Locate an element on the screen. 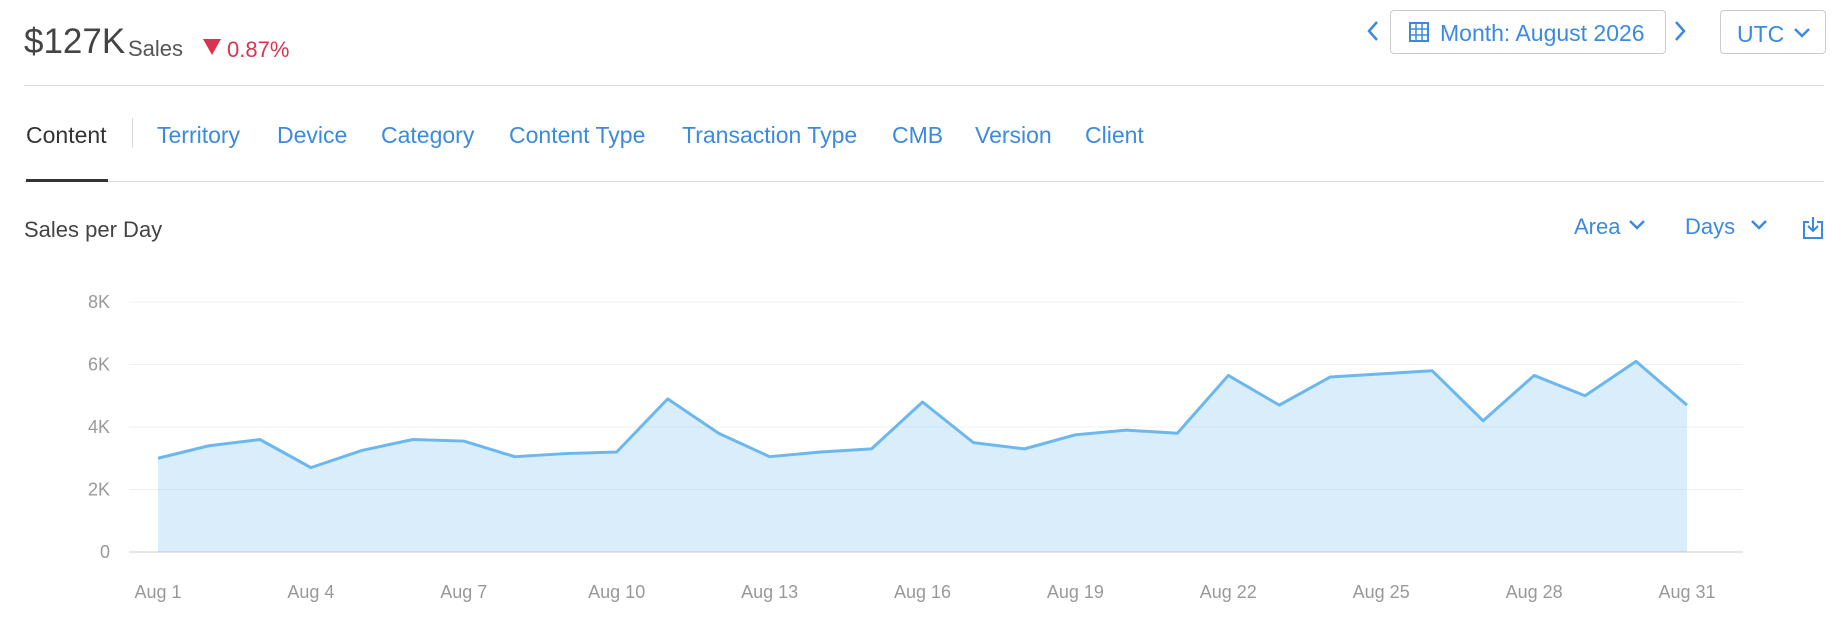 The height and width of the screenshot is (628, 1846). tab: Client is located at coordinates (1114, 135).